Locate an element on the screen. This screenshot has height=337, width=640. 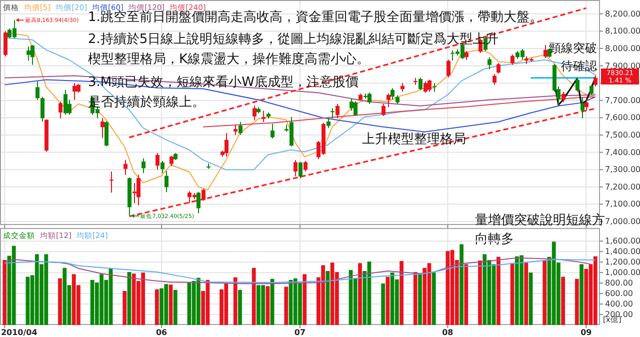
y-tick-label: 7,500.00 is located at coordinates (622, 135).